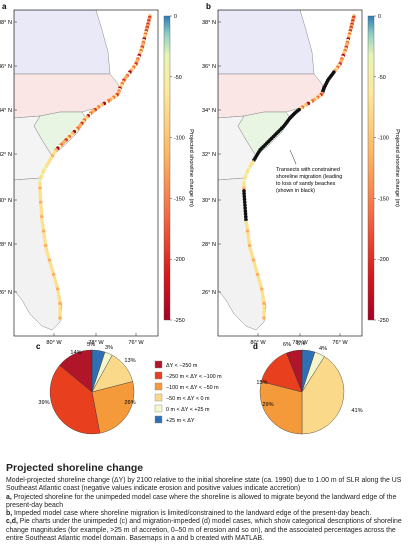 This screenshot has width=415, height=554. What do you see at coordinates (9, 514) in the screenshot?
I see `caption-b-label: b,` at bounding box center [9, 514].